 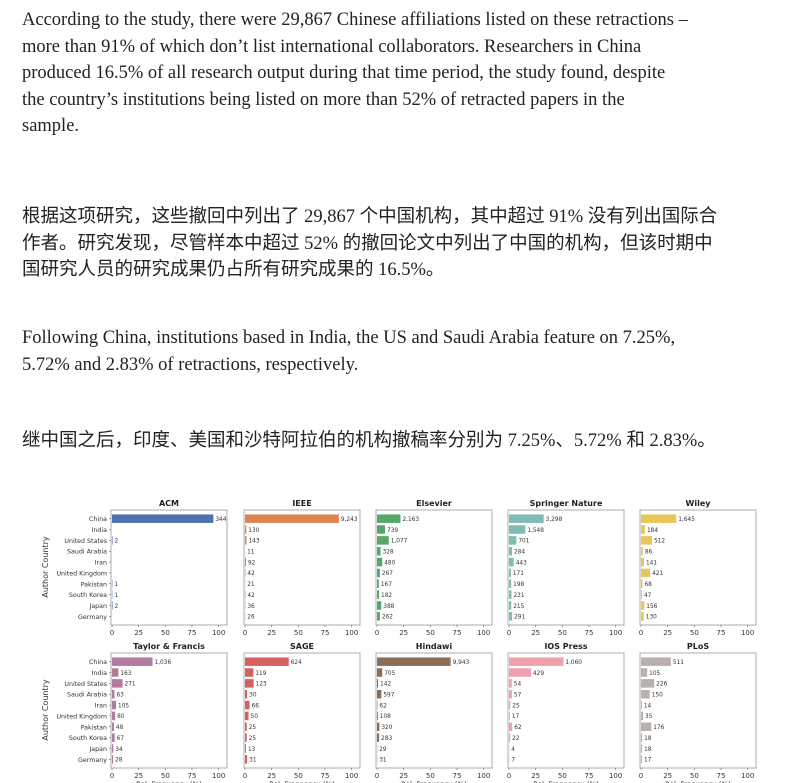 I want to click on bar-value-label: 215, so click(x=518, y=607).